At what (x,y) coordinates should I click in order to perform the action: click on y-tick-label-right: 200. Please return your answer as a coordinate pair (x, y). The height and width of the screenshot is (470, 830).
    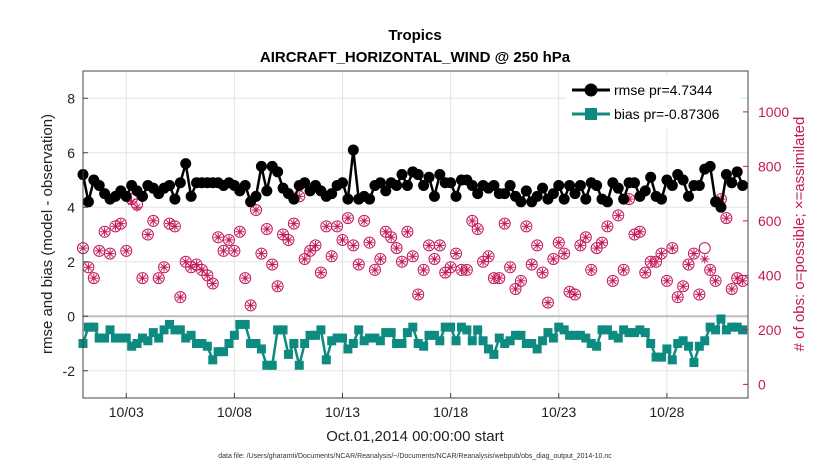
    Looking at the image, I should click on (770, 330).